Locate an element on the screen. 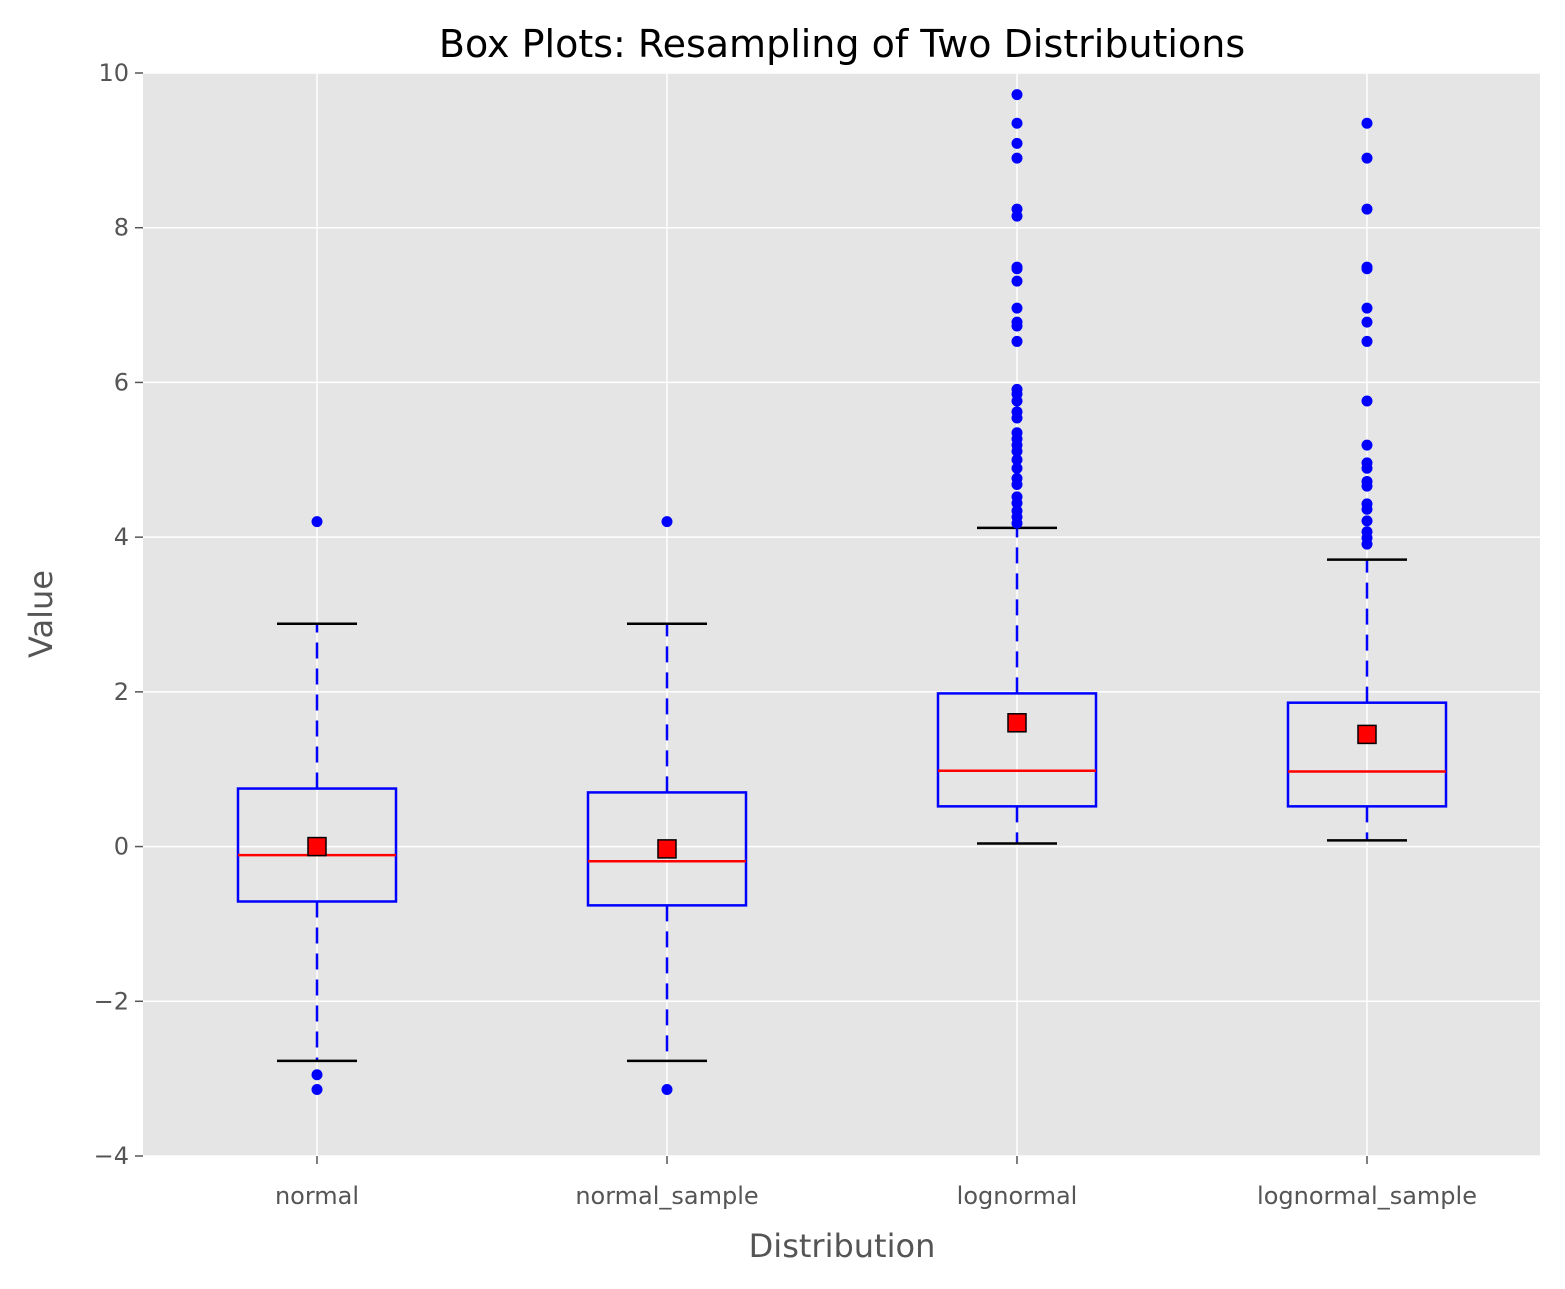 Image resolution: width=1565 pixels, height=1289 pixels. y-axis-label: Value is located at coordinates (41, 614).